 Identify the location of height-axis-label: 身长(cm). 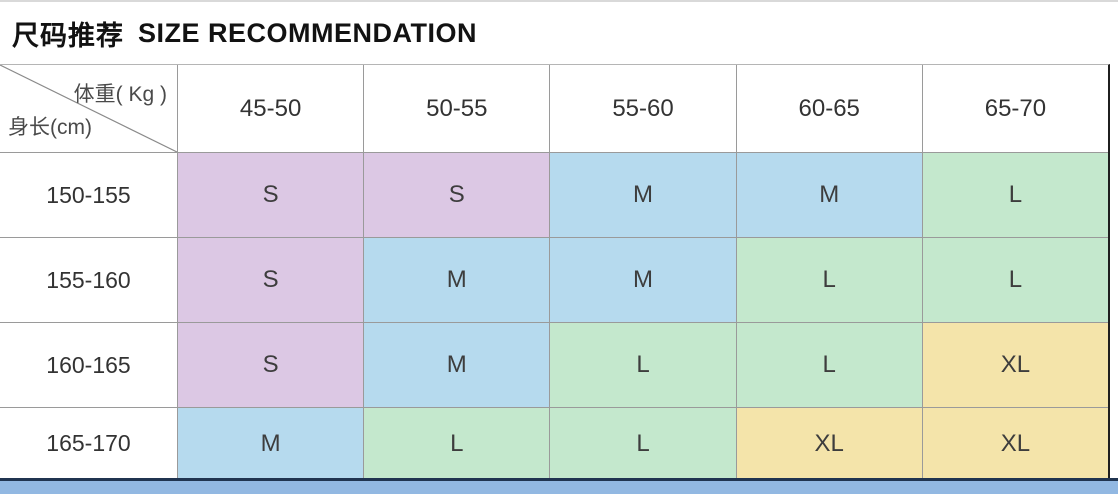
(50, 127).